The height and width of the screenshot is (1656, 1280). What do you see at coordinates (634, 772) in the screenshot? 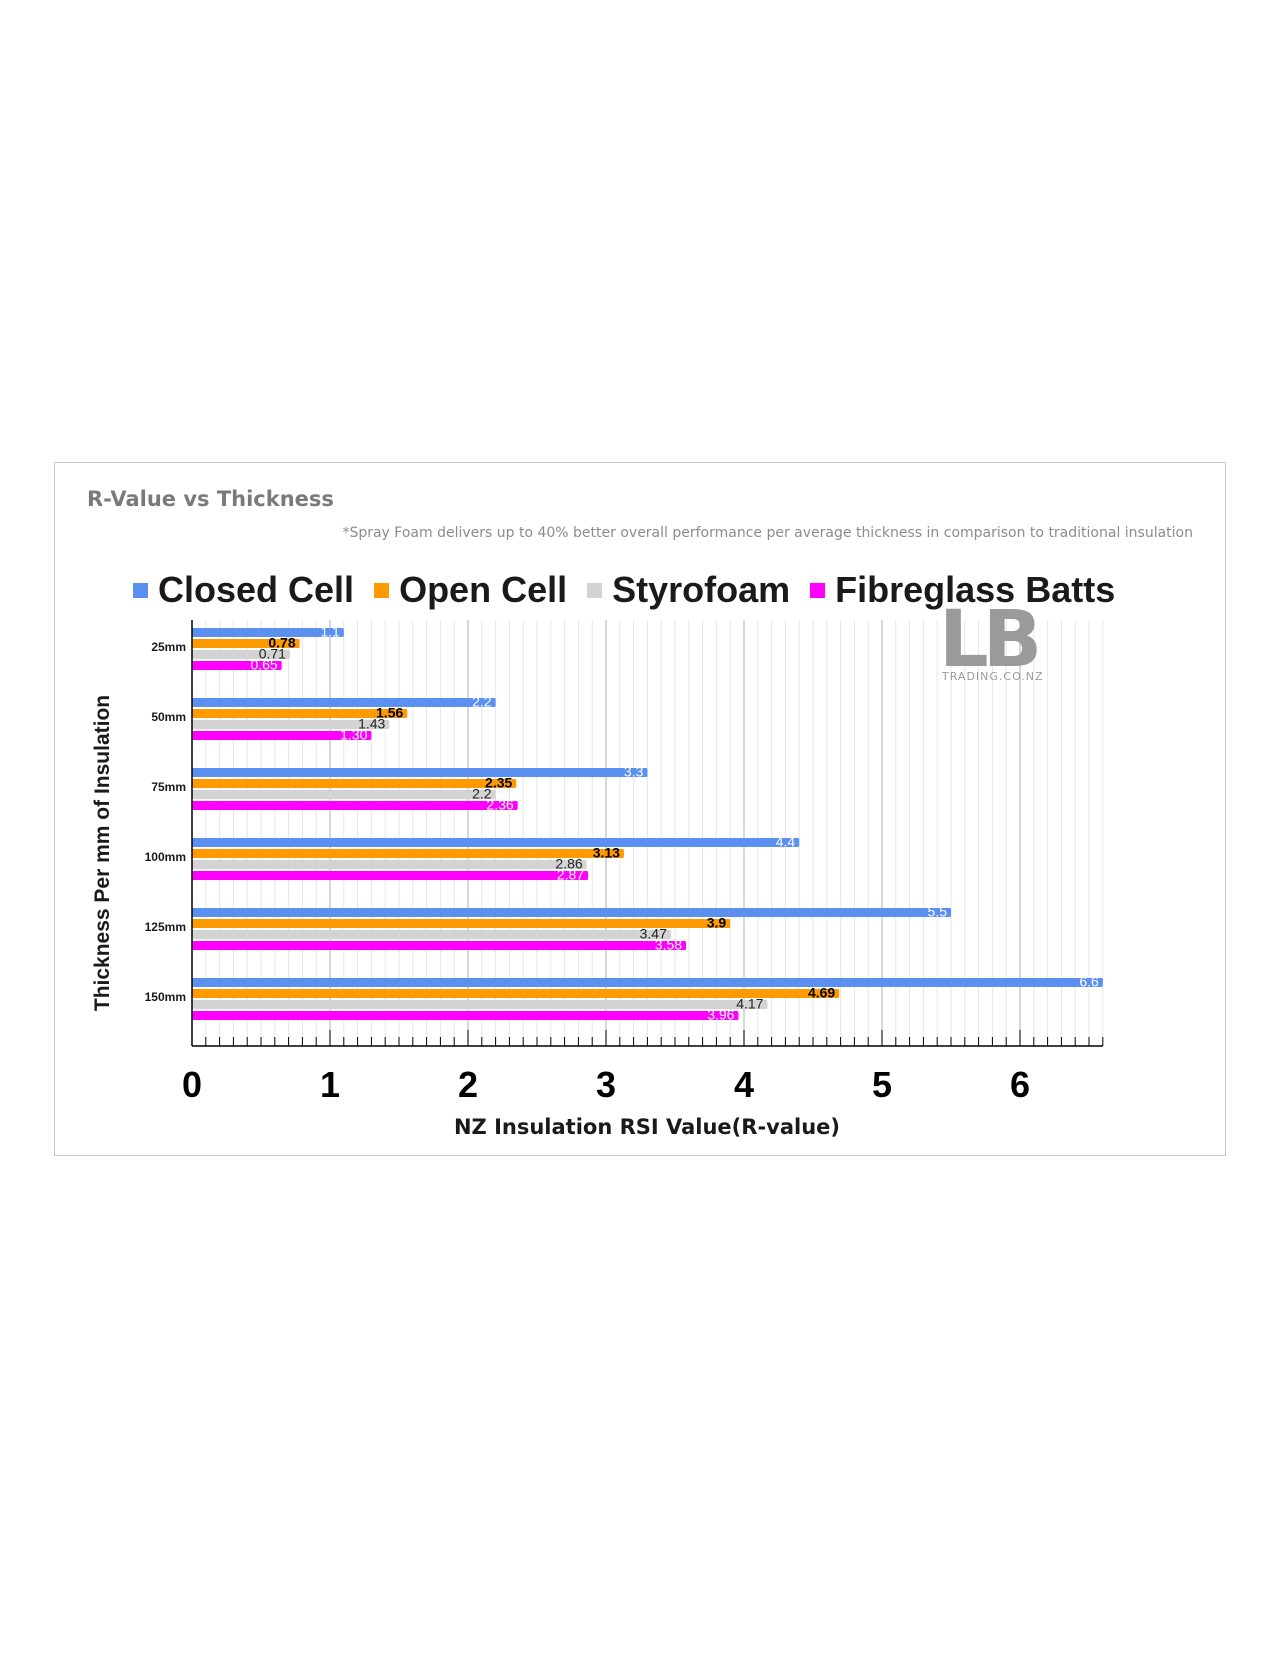
I see `data-label-closed-cell: 3.3` at bounding box center [634, 772].